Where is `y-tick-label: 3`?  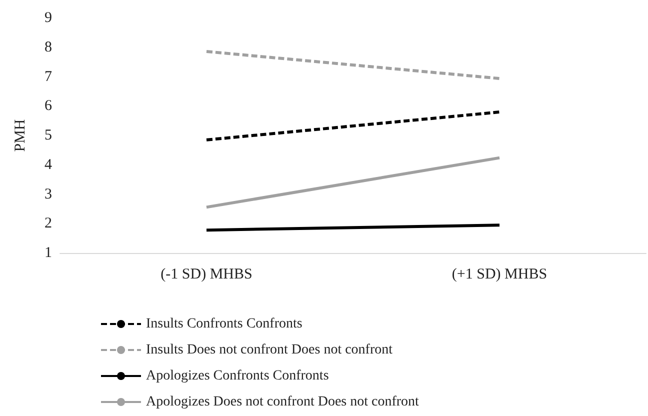 y-tick-label: 3 is located at coordinates (48, 194).